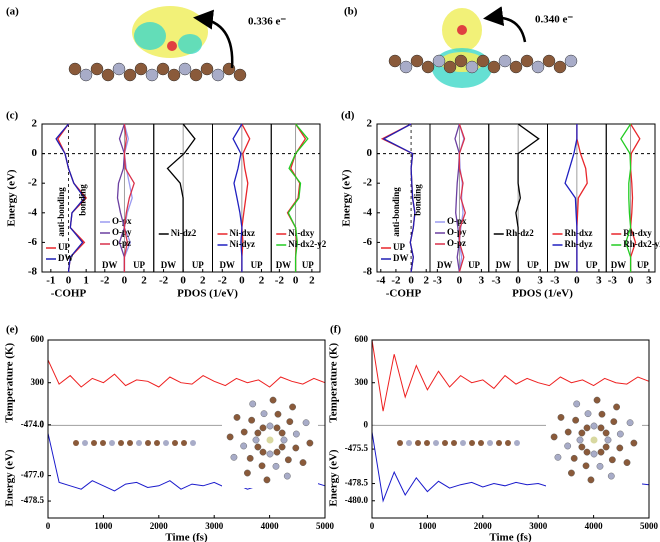  What do you see at coordinates (12, 116) in the screenshot?
I see `panel-label: (c)` at bounding box center [12, 116].